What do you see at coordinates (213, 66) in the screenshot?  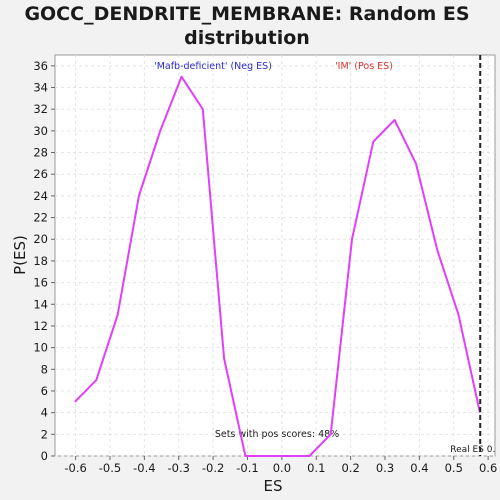 I see `neg-es-label: 'Mafb-deficient' (Neg ES)` at bounding box center [213, 66].